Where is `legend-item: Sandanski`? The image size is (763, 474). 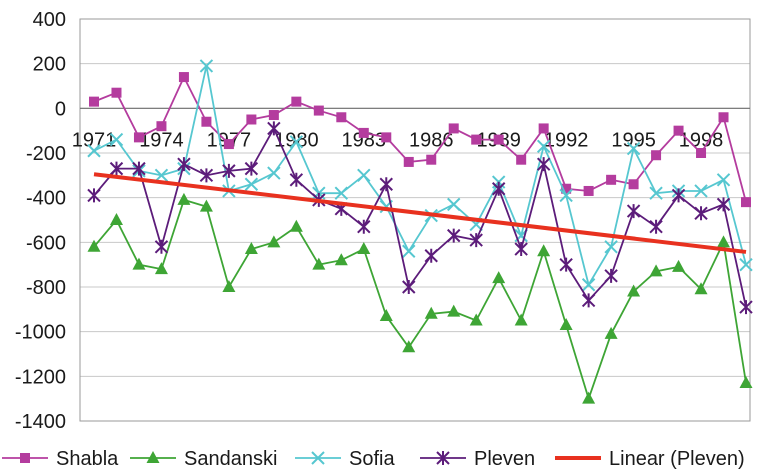 legend-item: Sandanski is located at coordinates (203, 459).